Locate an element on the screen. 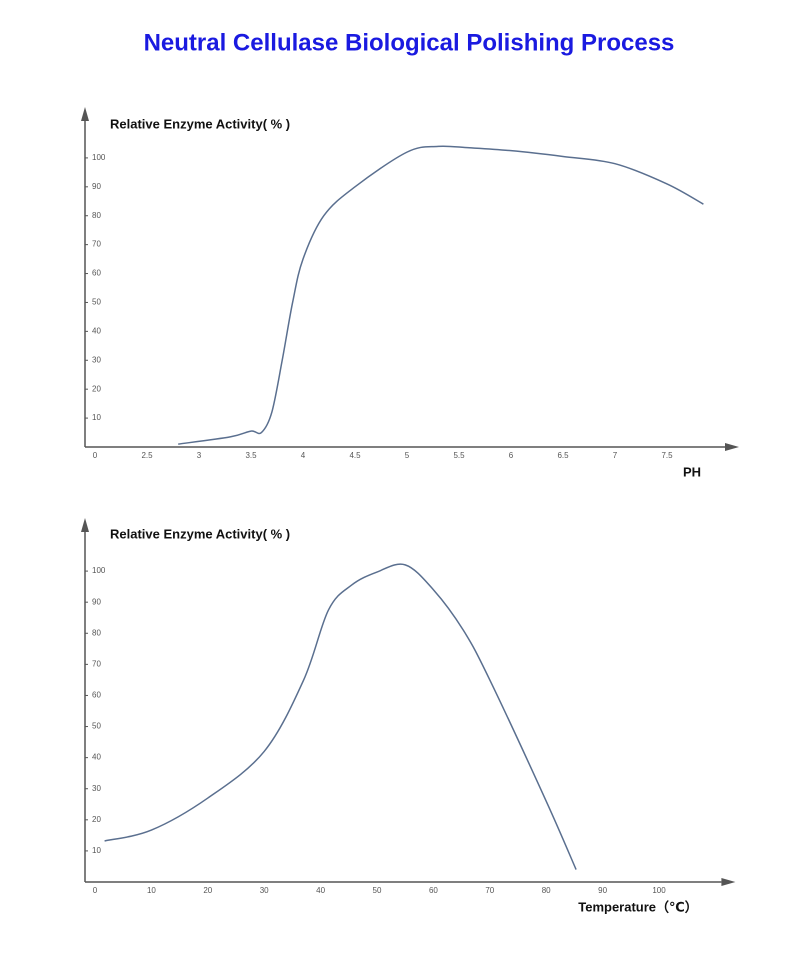 This screenshot has width=790, height=953. x-tick-label: 3.5 is located at coordinates (251, 455).